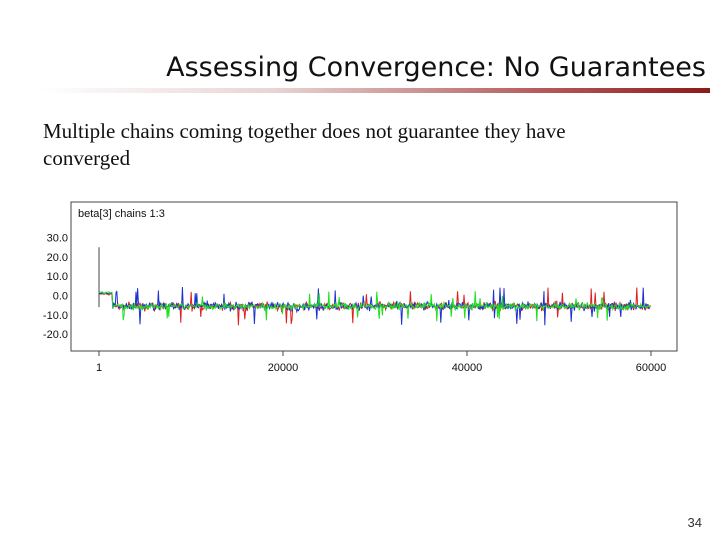  Describe the element at coordinates (55, 316) in the screenshot. I see `y-tick-label: -10.0` at that location.